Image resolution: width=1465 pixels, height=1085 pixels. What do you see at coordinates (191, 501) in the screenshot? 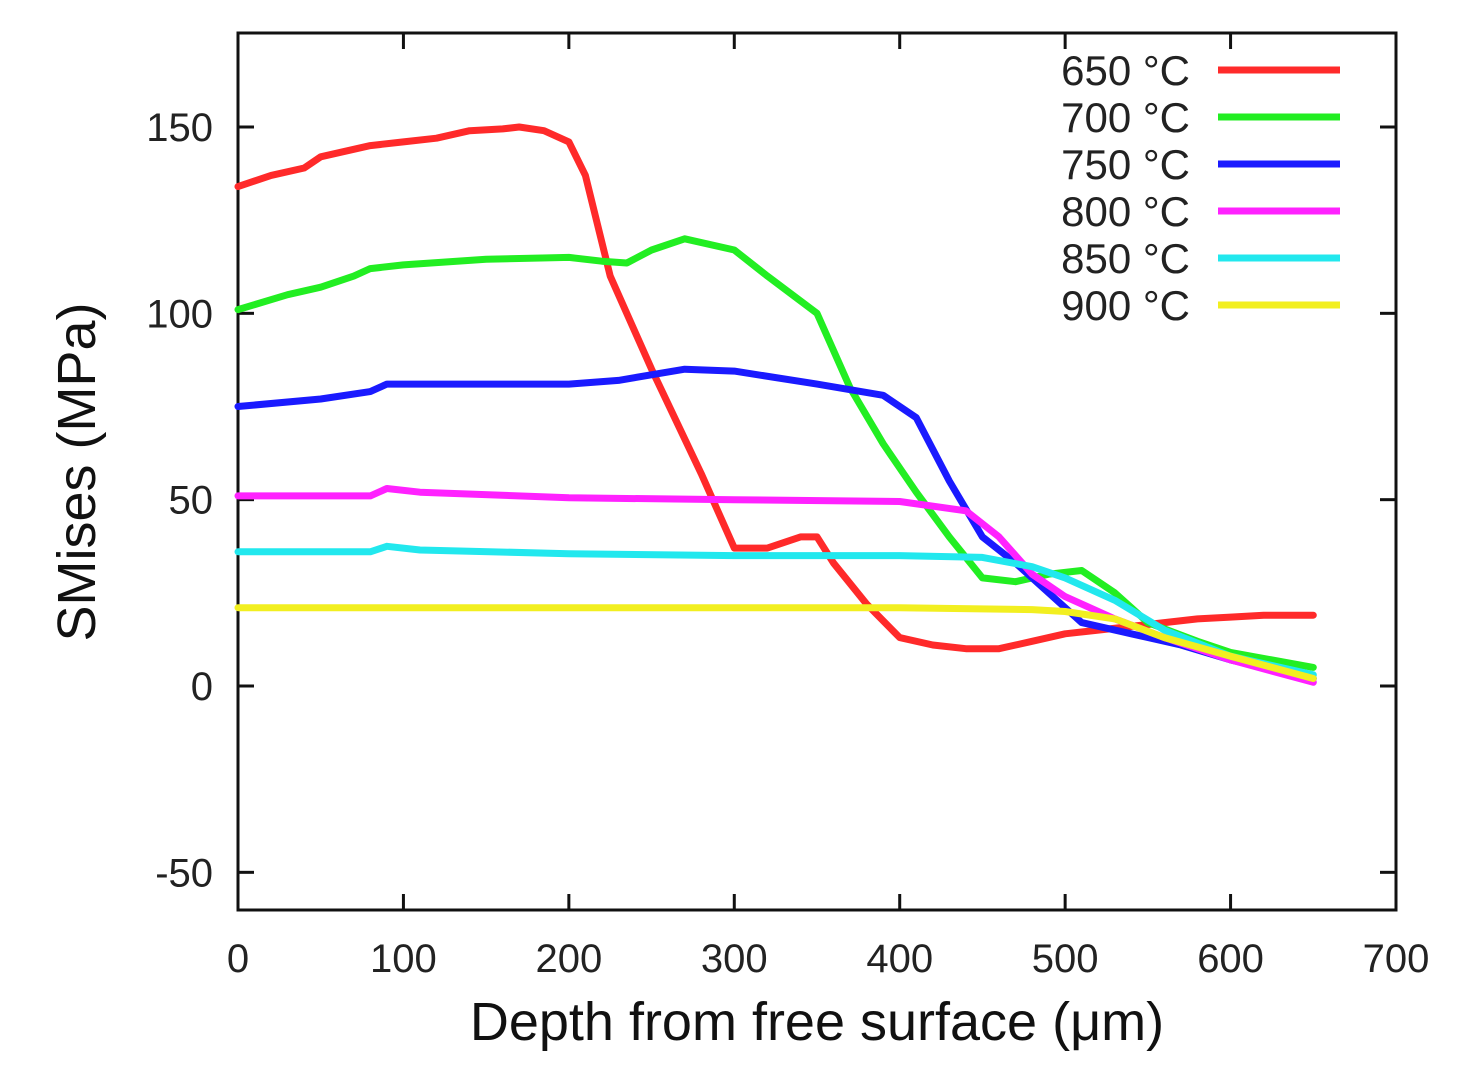
I see `y-tick-label: 50` at bounding box center [191, 501].